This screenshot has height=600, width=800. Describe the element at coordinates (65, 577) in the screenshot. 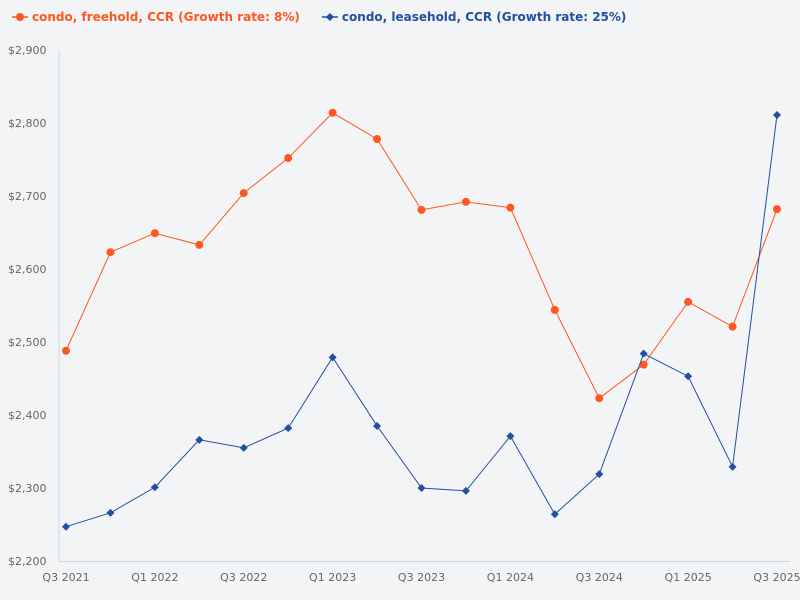

I see `x-tick-label: Q3 2021` at that location.